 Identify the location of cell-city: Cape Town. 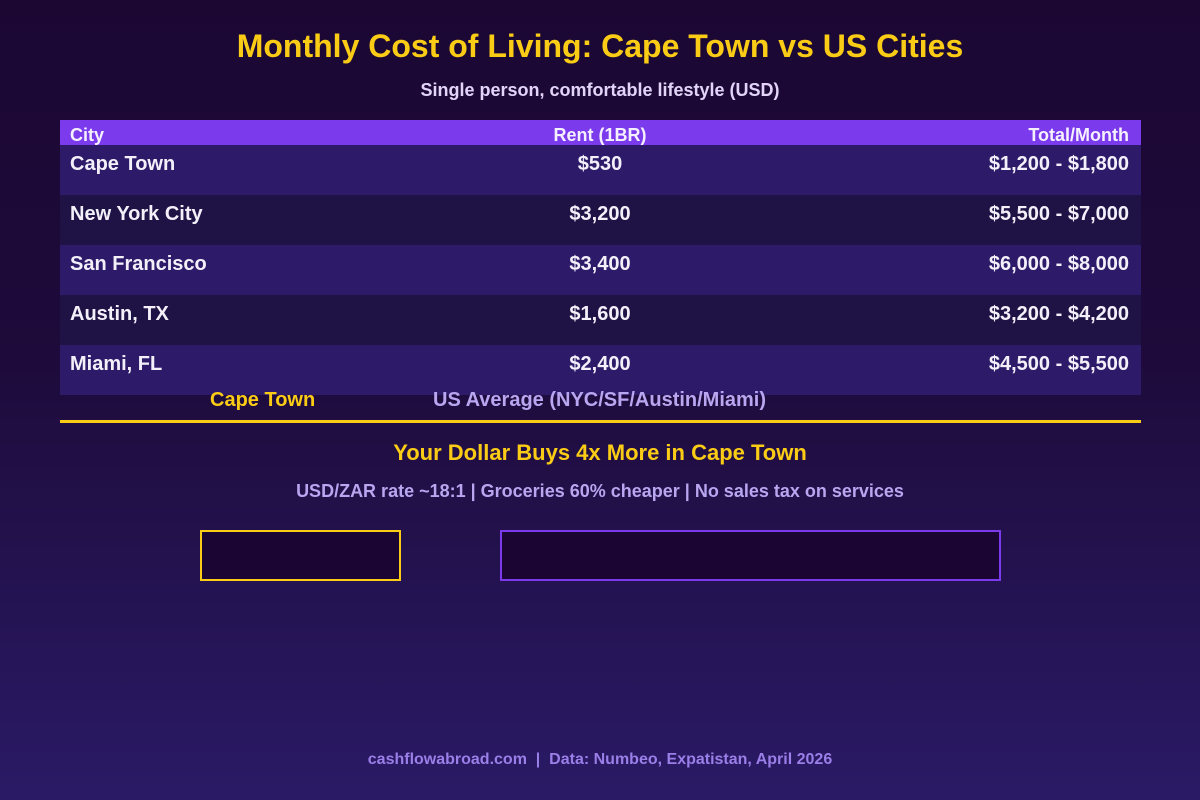
(123, 164).